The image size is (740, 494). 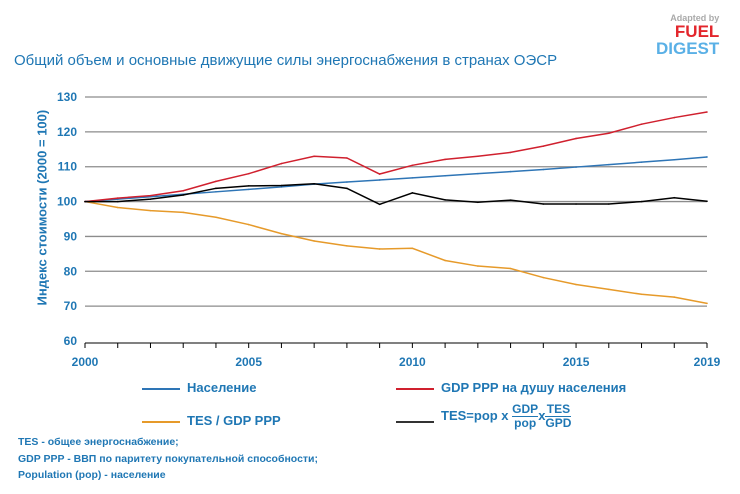 What do you see at coordinates (525, 410) in the screenshot?
I see `fraction-num: GDP` at bounding box center [525, 410].